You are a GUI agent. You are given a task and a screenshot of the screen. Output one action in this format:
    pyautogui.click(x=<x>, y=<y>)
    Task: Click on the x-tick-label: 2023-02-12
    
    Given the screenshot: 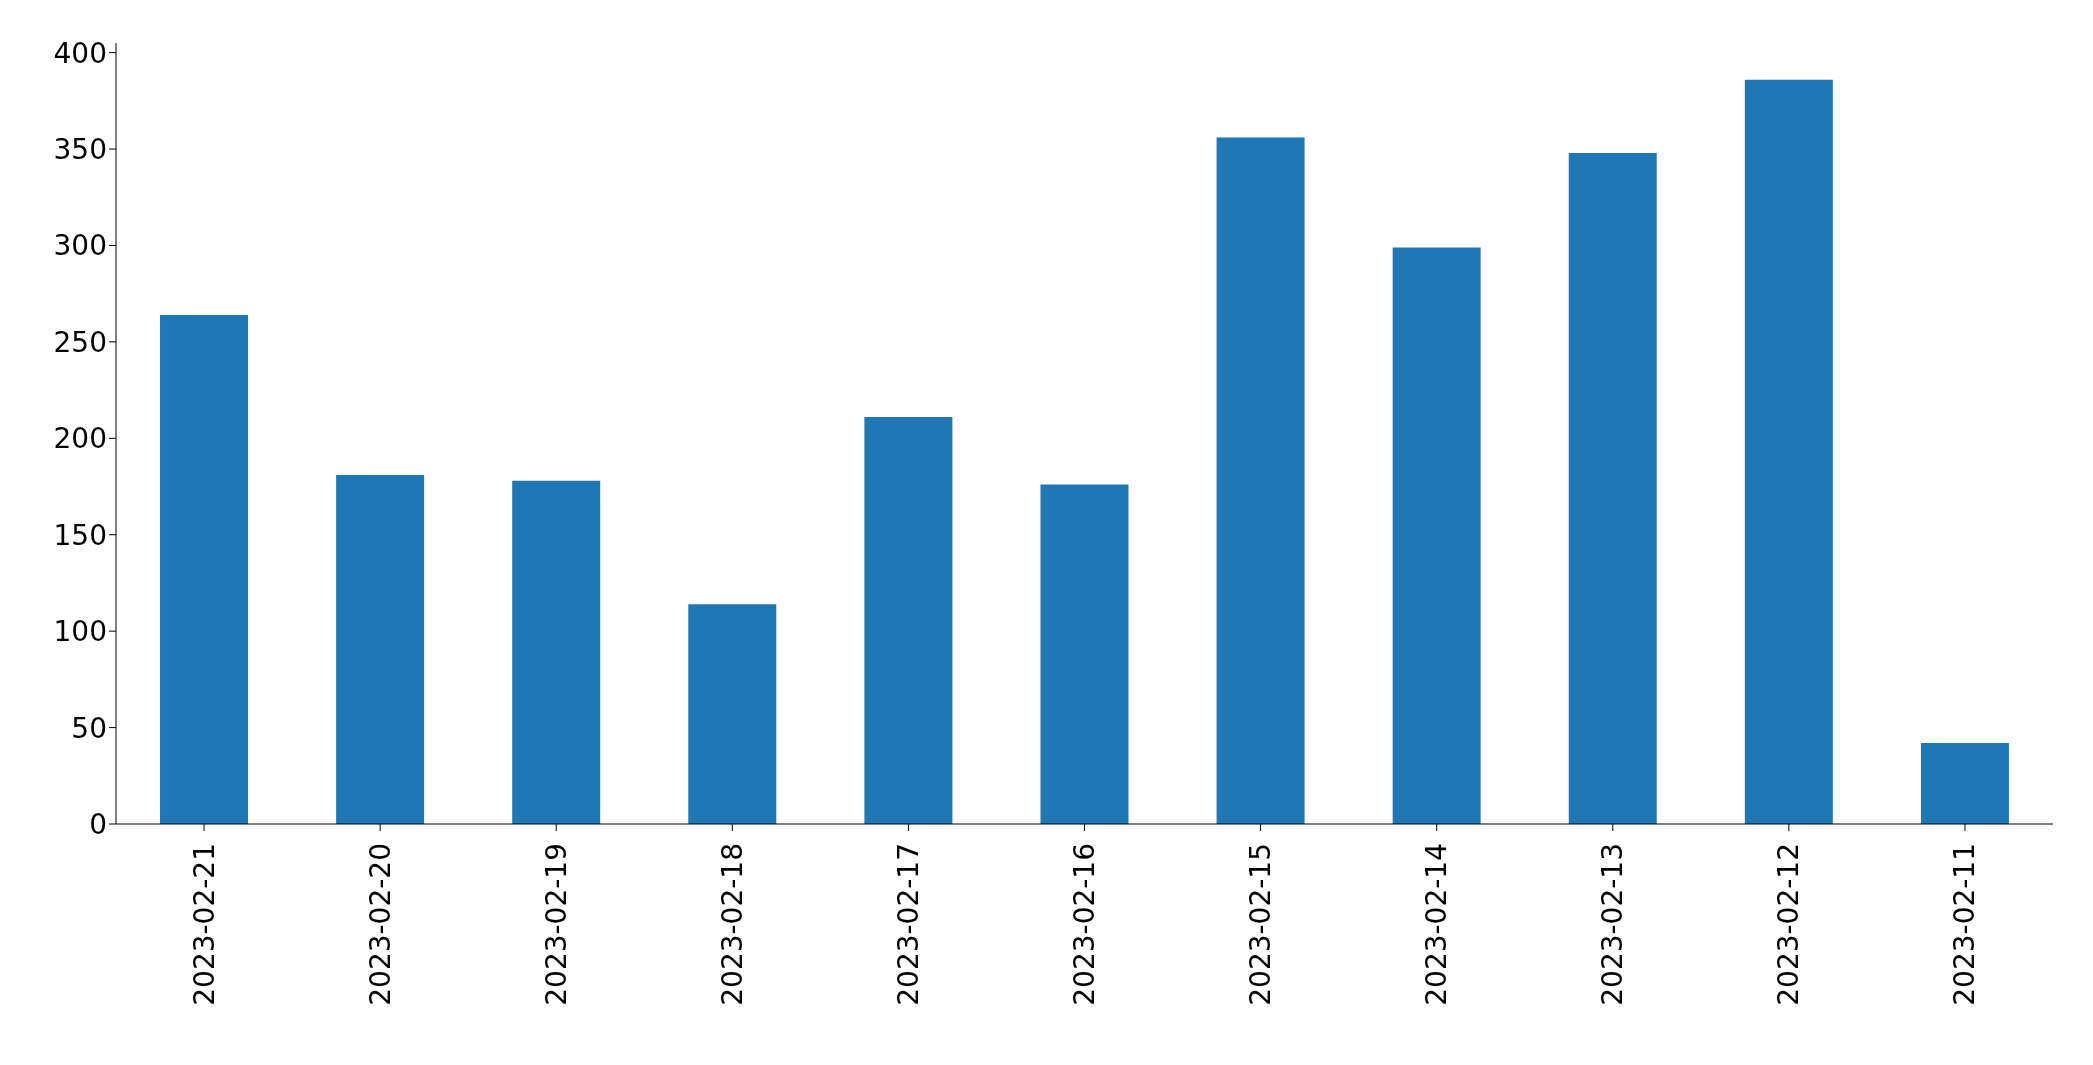 What is the action you would take?
    pyautogui.click(x=1789, y=924)
    